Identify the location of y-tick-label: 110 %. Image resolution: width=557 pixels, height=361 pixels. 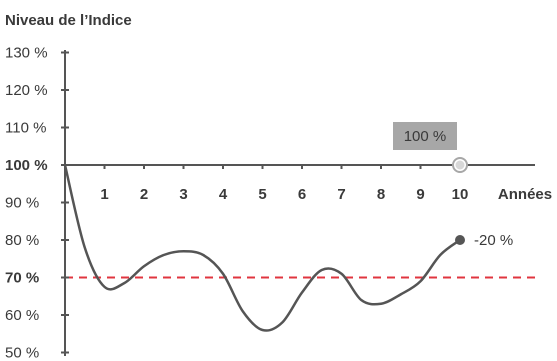
(25, 128).